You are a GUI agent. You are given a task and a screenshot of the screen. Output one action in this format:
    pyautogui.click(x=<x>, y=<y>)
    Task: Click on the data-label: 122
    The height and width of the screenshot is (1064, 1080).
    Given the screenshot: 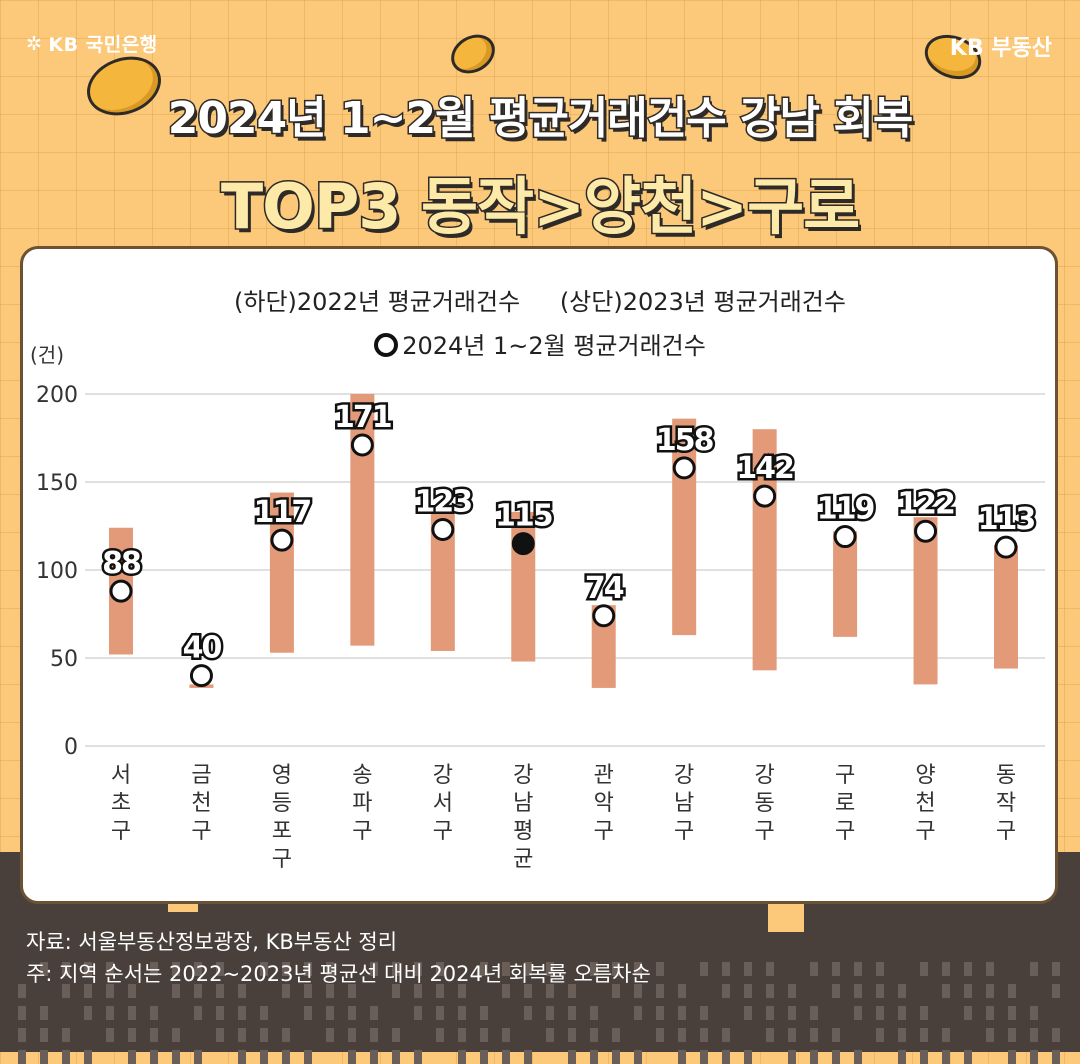 What is the action you would take?
    pyautogui.click(x=925, y=503)
    